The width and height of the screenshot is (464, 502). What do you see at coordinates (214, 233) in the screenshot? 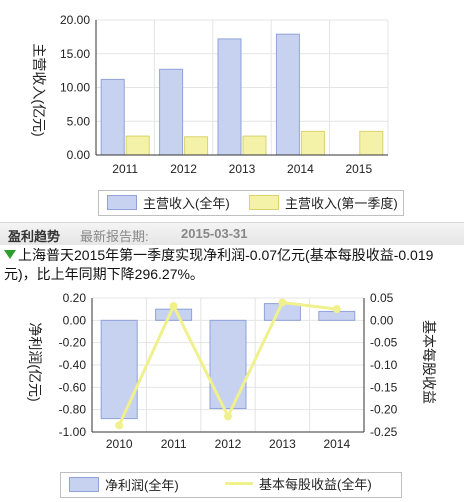
I see `report-period-date: 2015-03-31` at bounding box center [214, 233].